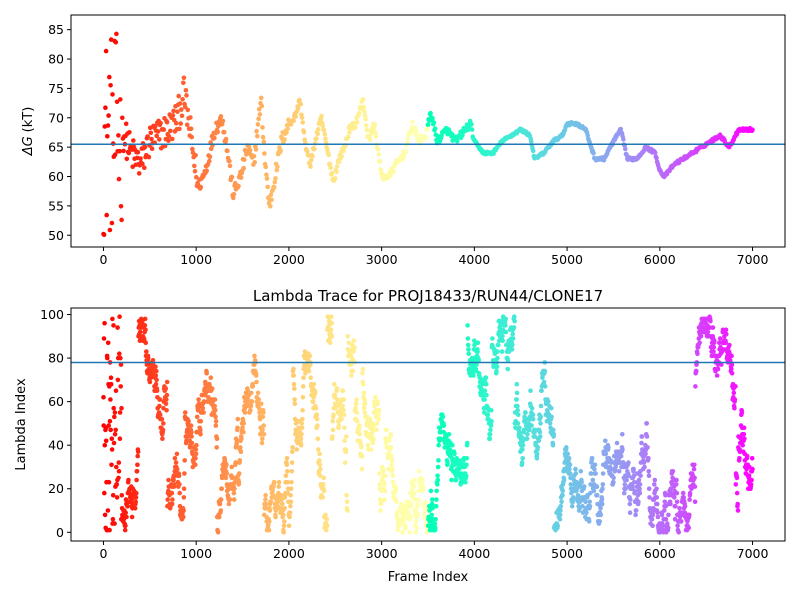 This screenshot has height=600, width=800. Describe the element at coordinates (103, 553) in the screenshot. I see `x-tick-label: 0` at that location.